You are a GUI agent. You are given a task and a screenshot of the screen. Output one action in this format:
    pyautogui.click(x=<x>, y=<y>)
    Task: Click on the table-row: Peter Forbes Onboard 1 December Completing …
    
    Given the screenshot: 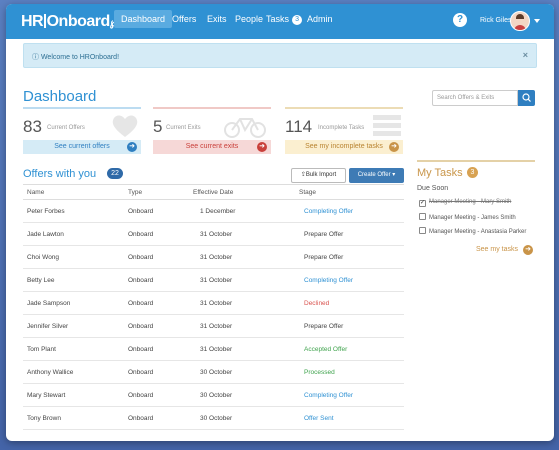 What is the action you would take?
    pyautogui.click(x=213, y=211)
    